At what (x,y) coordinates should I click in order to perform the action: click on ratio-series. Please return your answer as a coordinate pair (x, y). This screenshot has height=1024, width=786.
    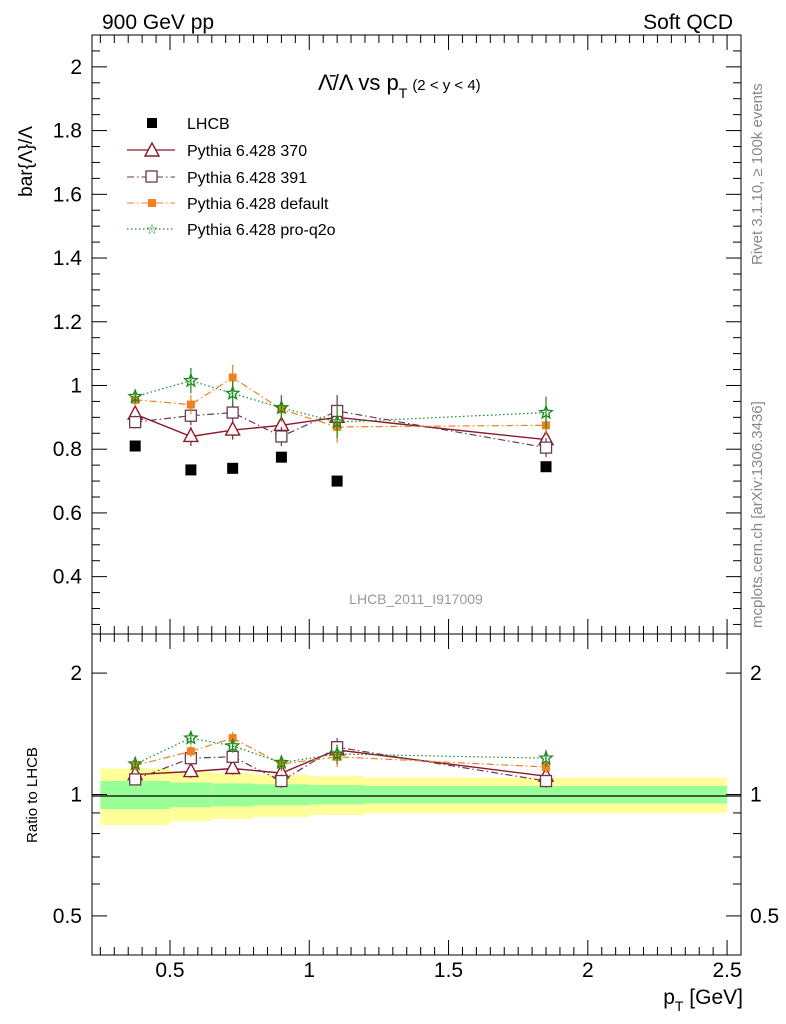
    Looking at the image, I should click on (341, 758).